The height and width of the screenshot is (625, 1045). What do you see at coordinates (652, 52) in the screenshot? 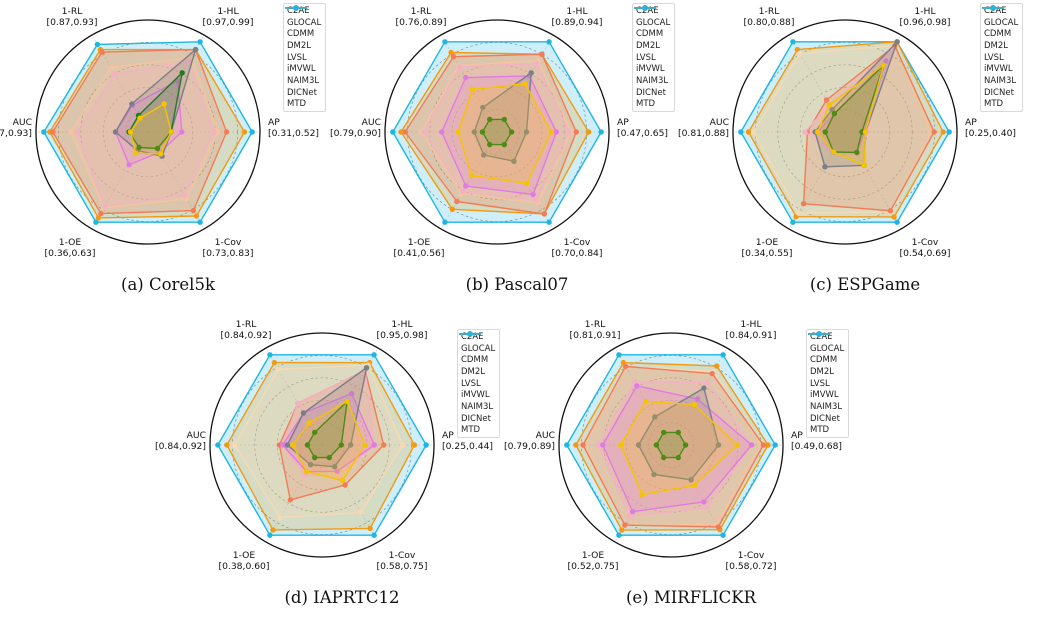
I see `legend-item-dicnet: DICNet` at bounding box center [652, 52].